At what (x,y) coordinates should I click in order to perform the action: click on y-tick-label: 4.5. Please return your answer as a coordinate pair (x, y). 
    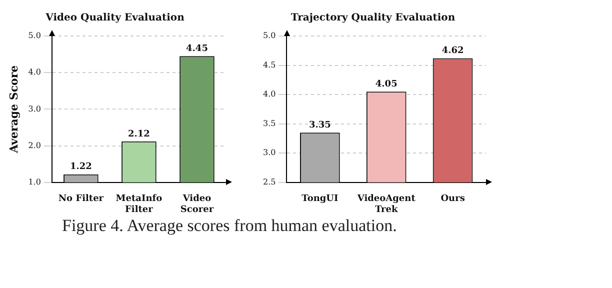
    Looking at the image, I should click on (269, 65).